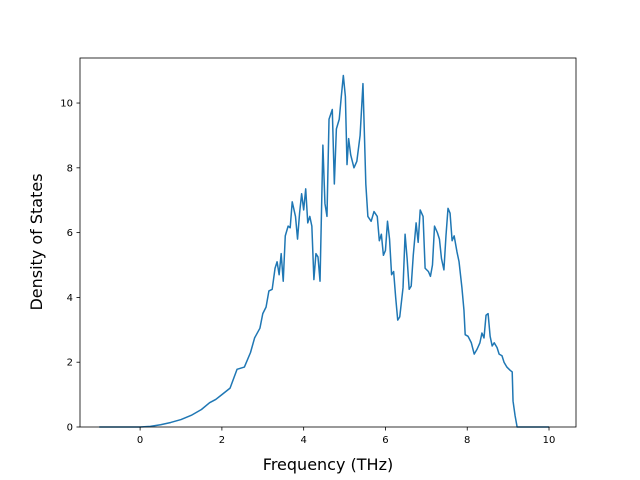 The height and width of the screenshot is (480, 640). I want to click on y-axis-label: Density of States, so click(36, 241).